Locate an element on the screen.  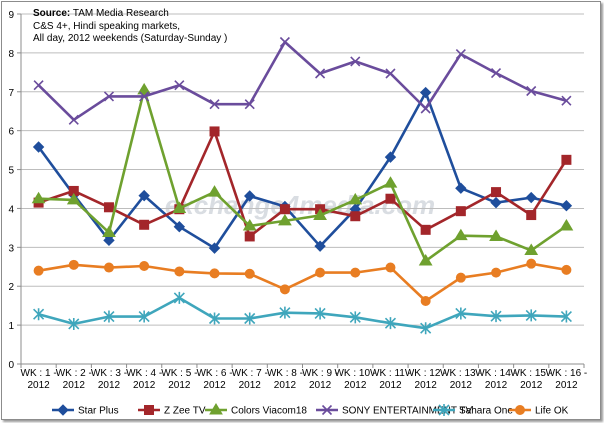
legend-label: Sahara One is located at coordinates (486, 411).